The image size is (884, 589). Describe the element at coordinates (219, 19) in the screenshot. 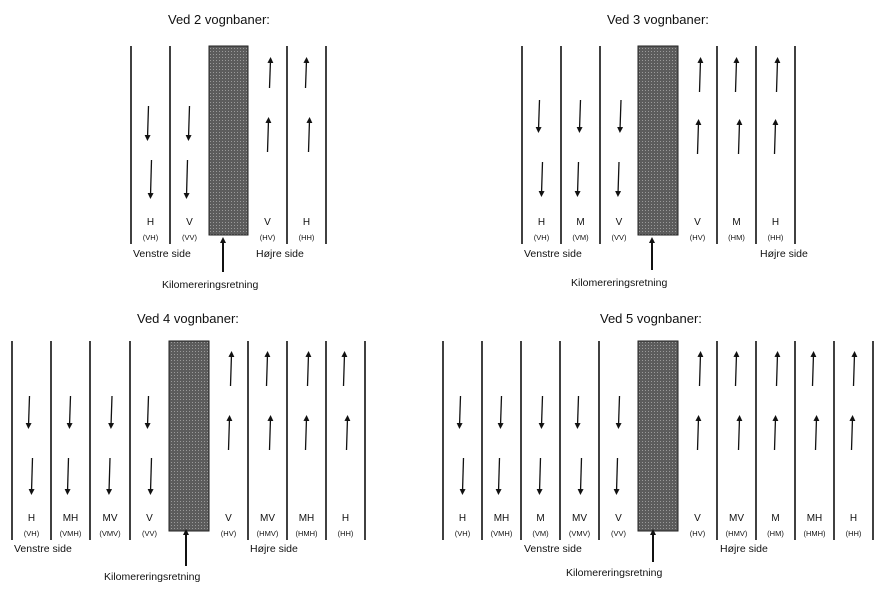

I see `diagram-title: Ved 2 vognbaner:` at that location.